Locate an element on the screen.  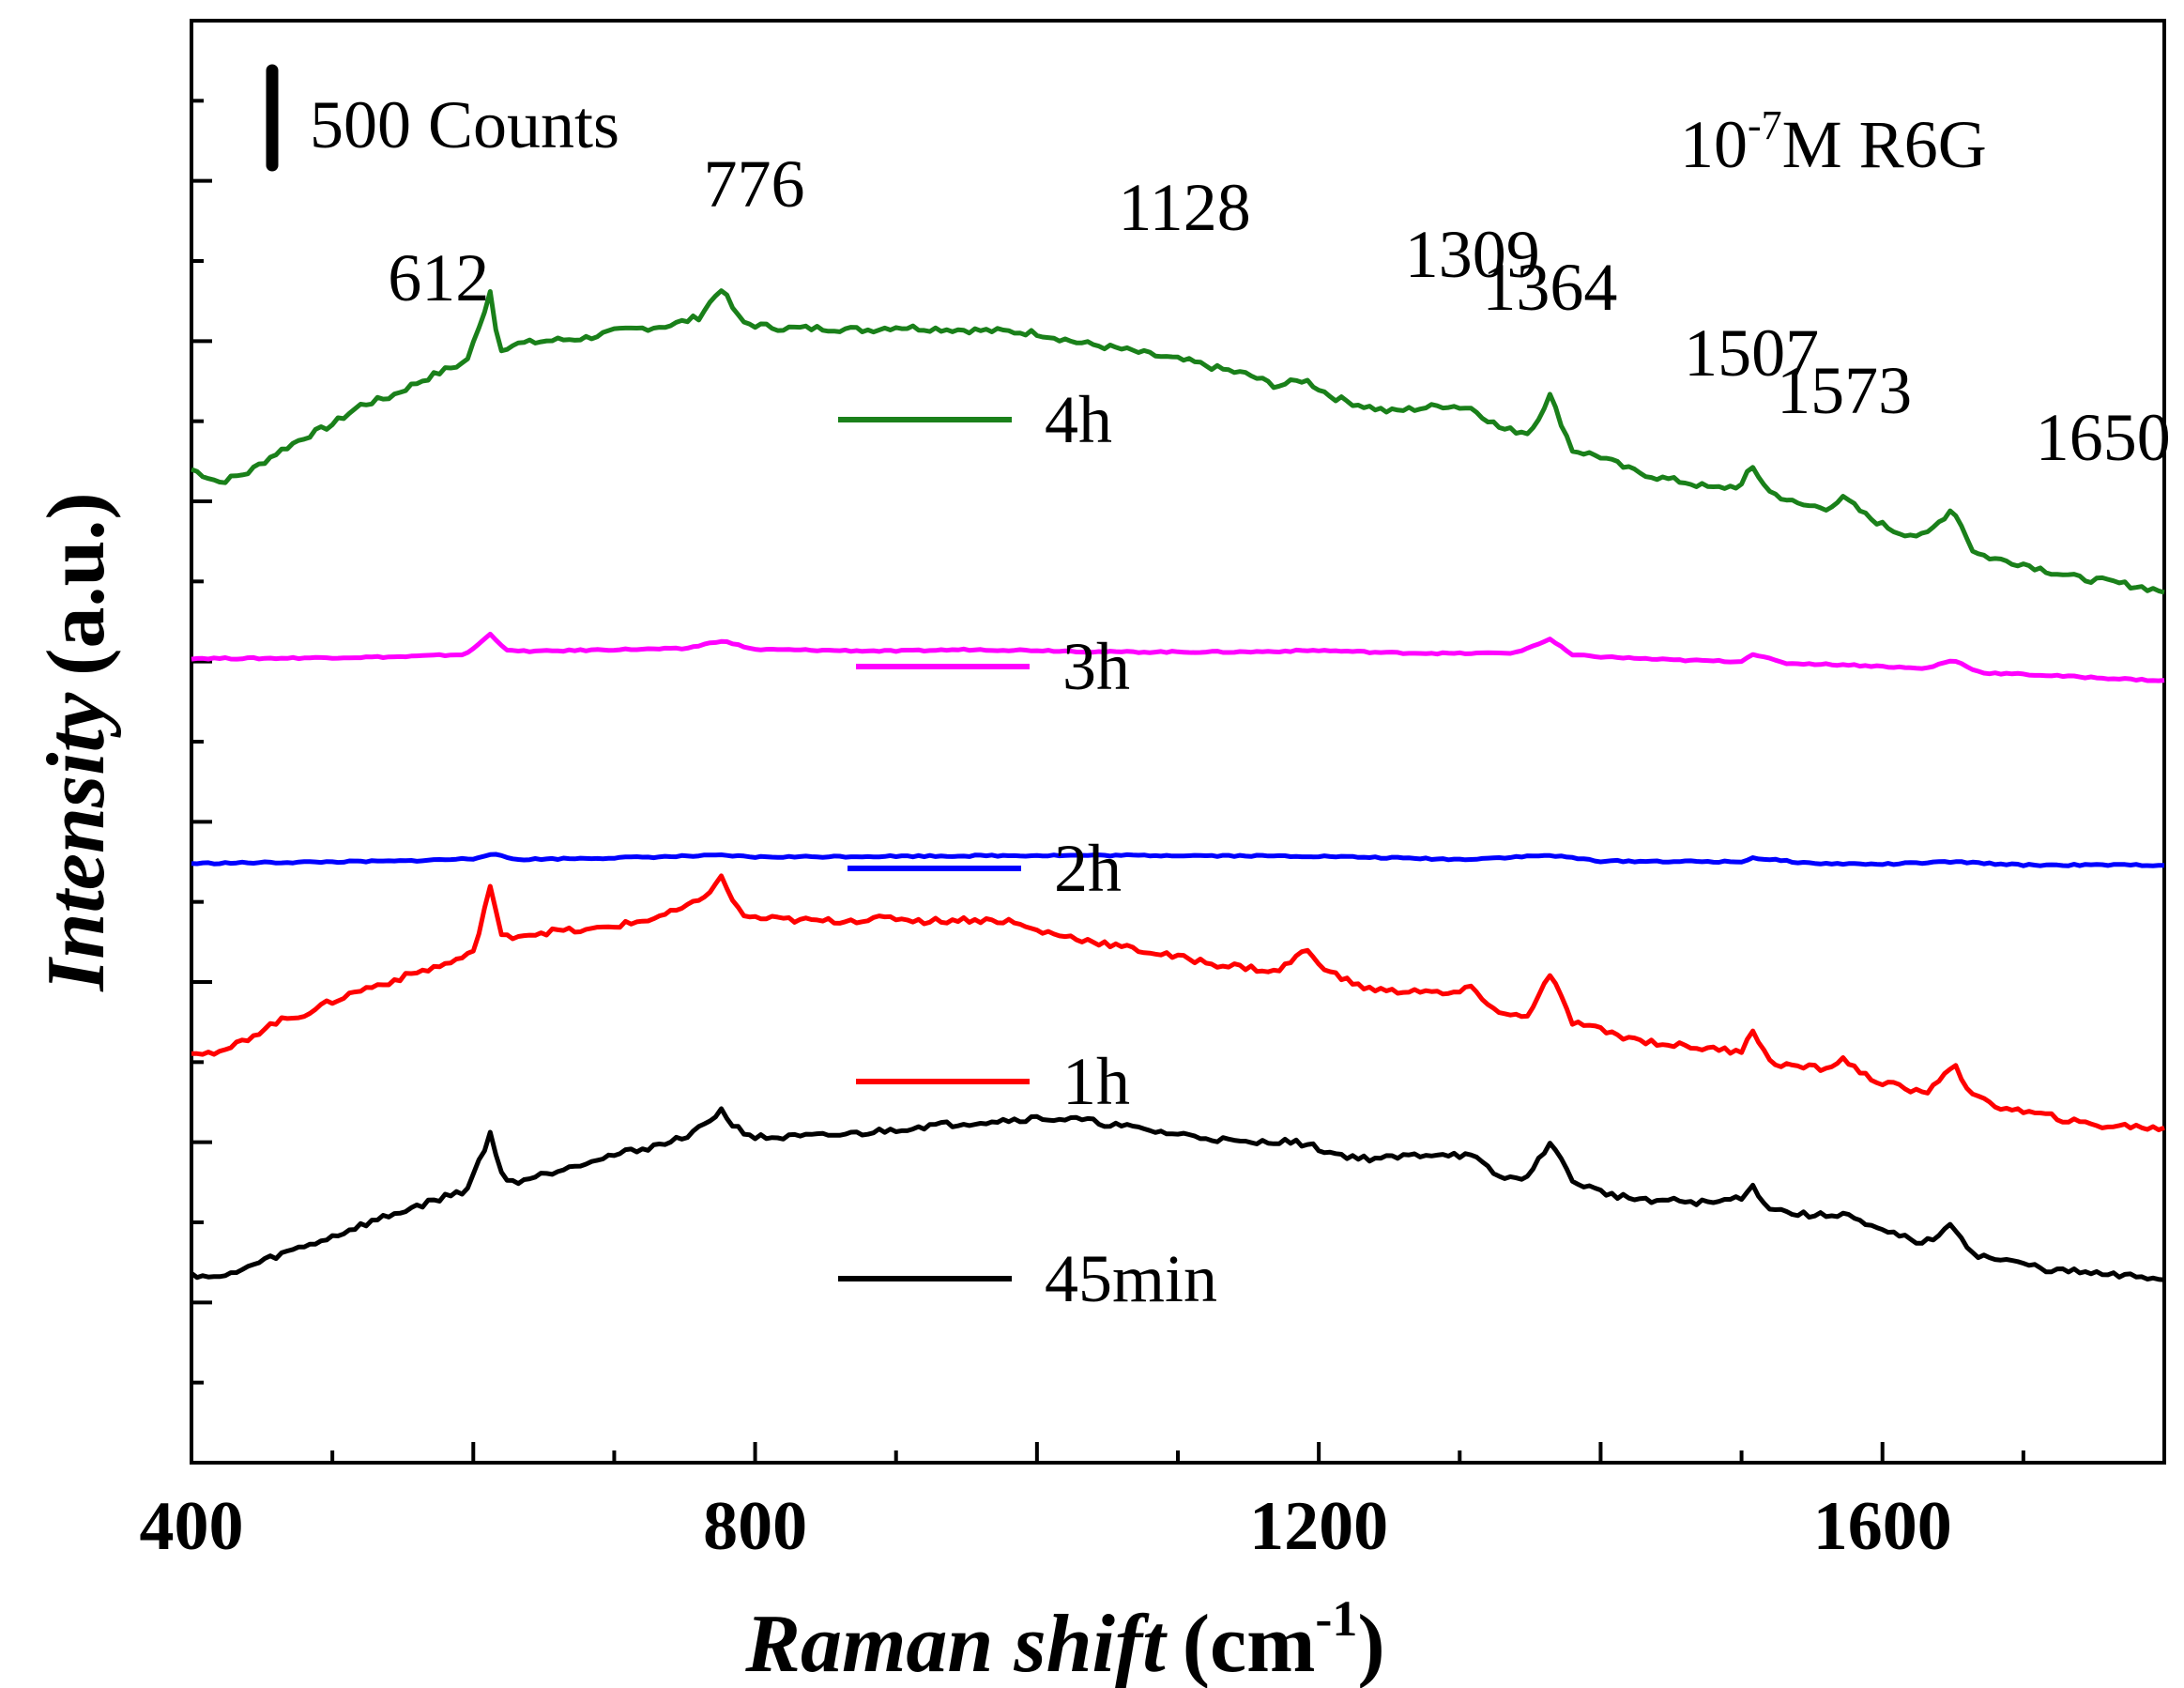
legend-label-2h: 2h is located at coordinates (1088, 868).